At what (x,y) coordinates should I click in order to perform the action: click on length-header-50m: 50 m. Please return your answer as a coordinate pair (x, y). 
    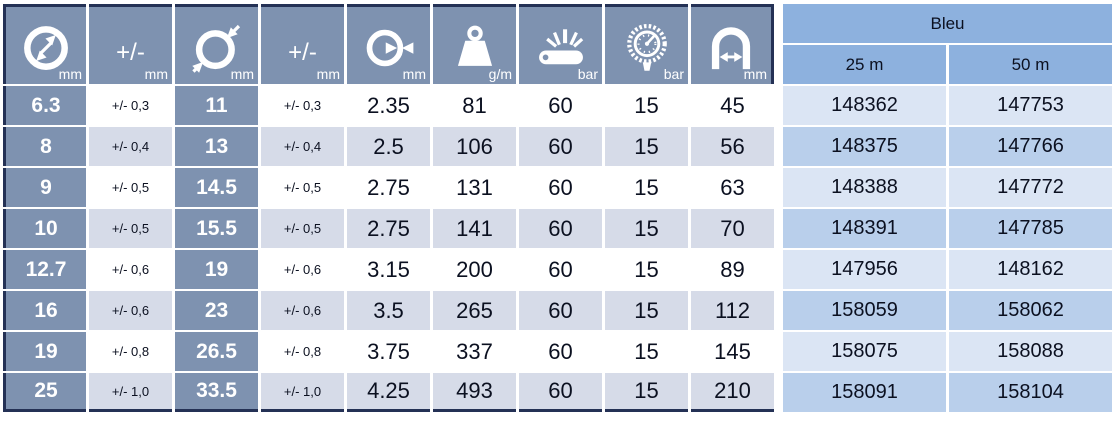
    Looking at the image, I should click on (1030, 64).